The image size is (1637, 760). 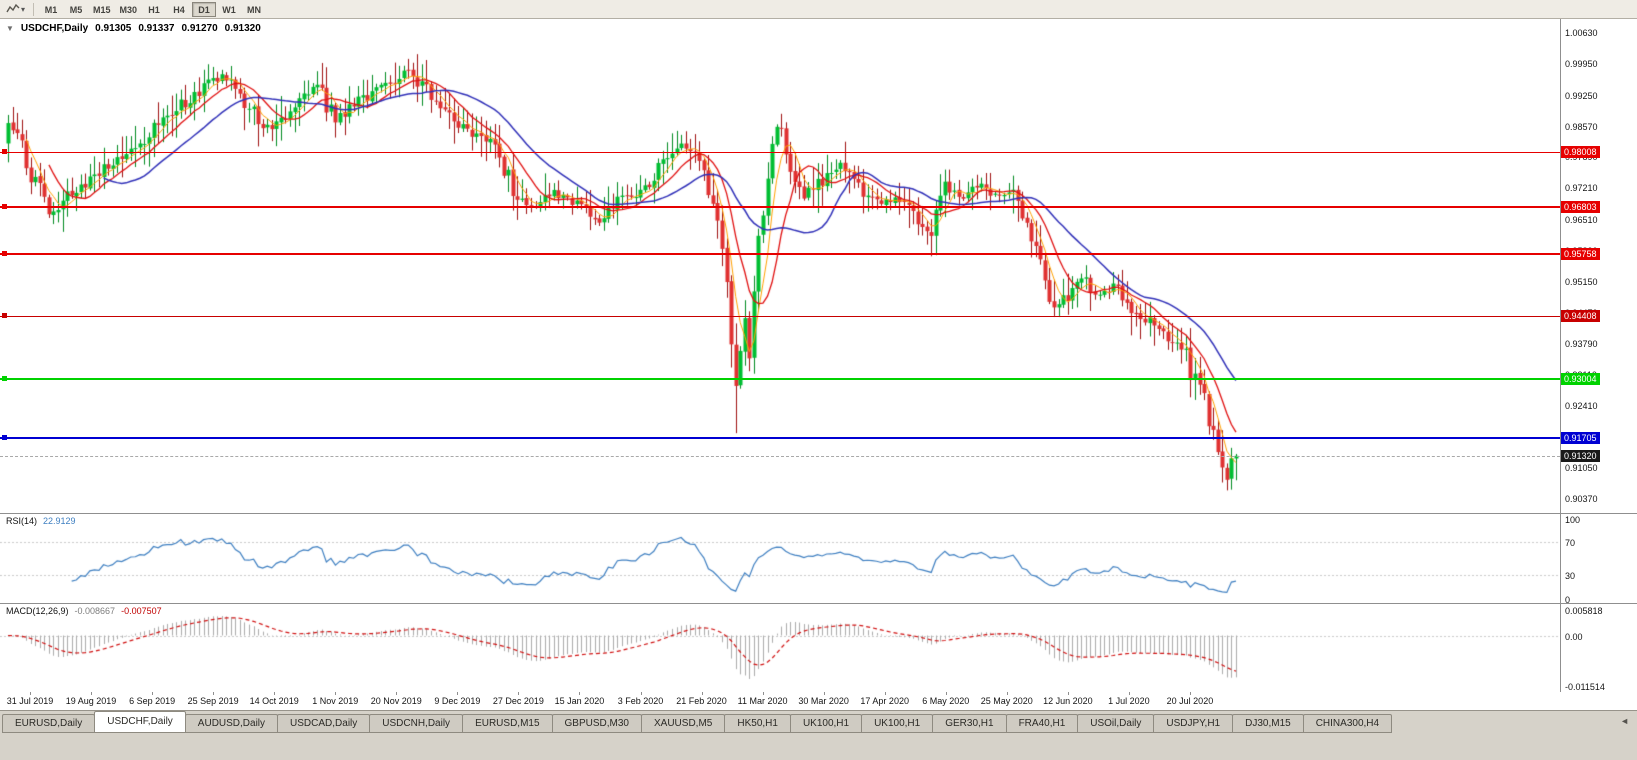 I want to click on chart-tools-button: ▾, so click(x=15, y=9).